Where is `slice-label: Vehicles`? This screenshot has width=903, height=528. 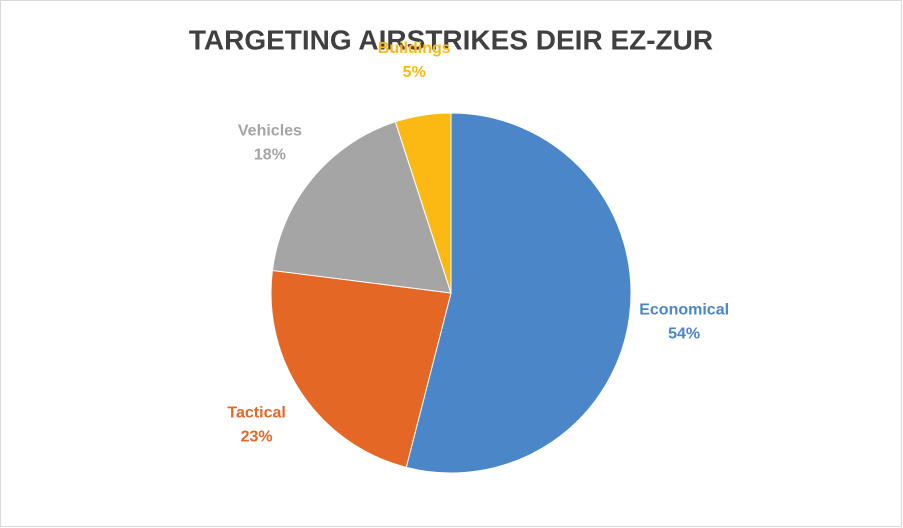
slice-label: Vehicles is located at coordinates (270, 130).